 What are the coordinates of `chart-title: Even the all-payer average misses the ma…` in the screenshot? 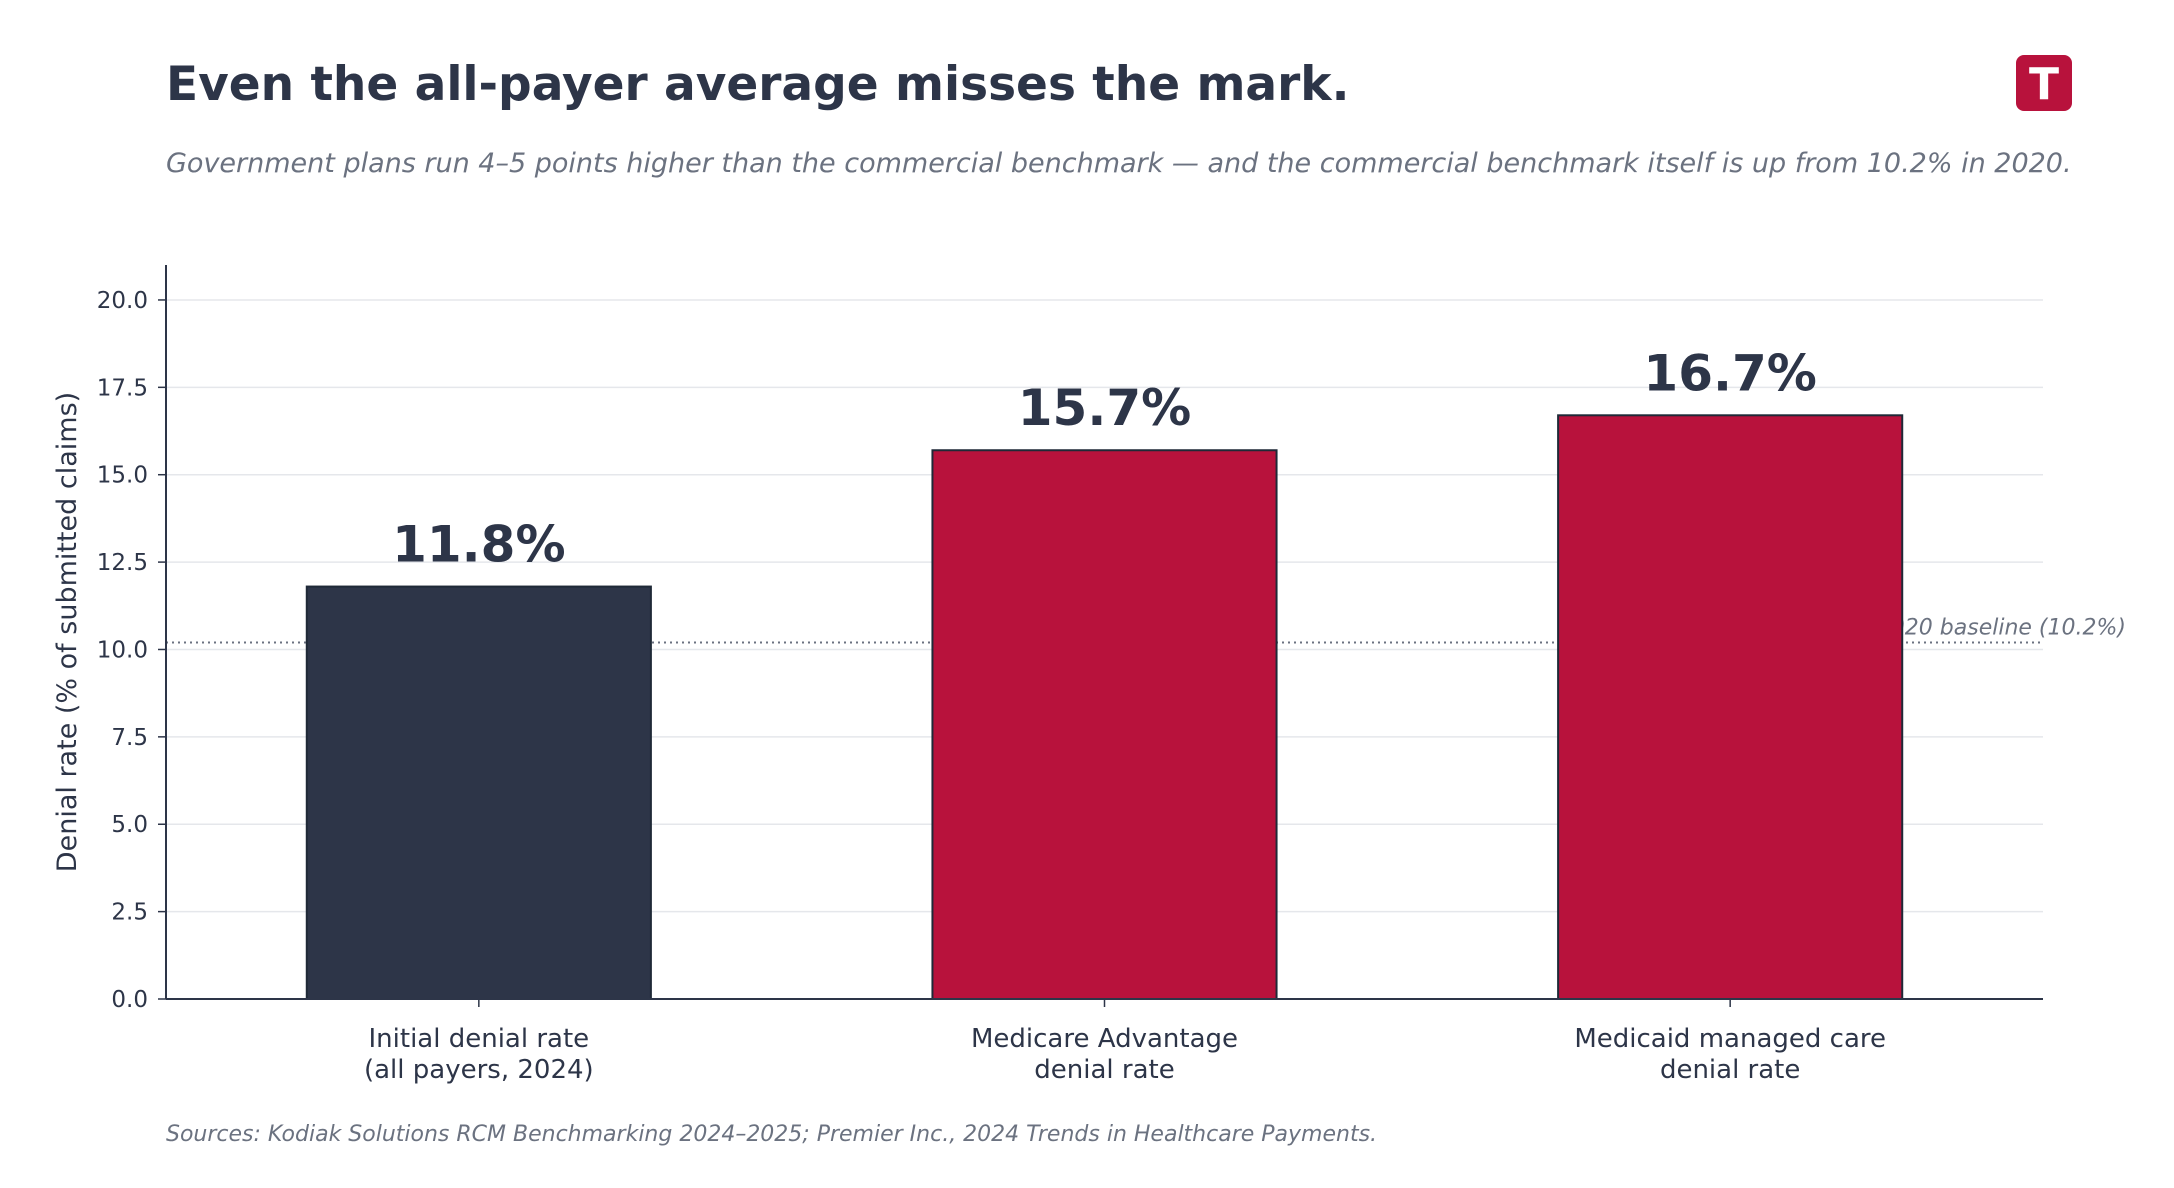 It's located at (757, 84).